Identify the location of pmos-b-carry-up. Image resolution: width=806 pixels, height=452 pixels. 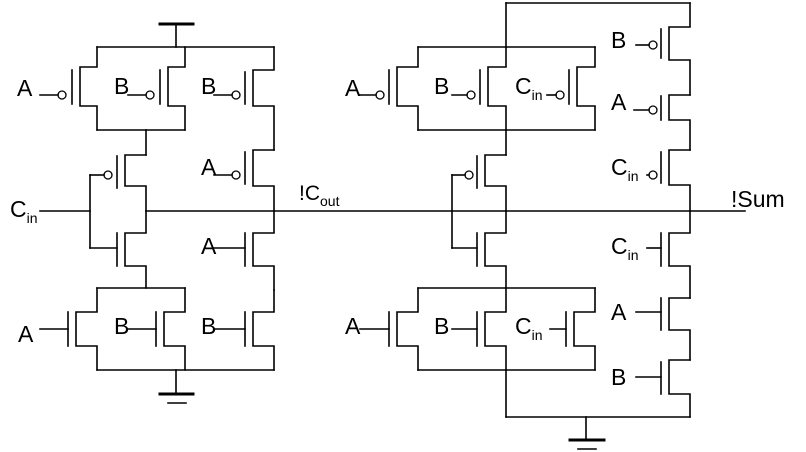
(156, 88).